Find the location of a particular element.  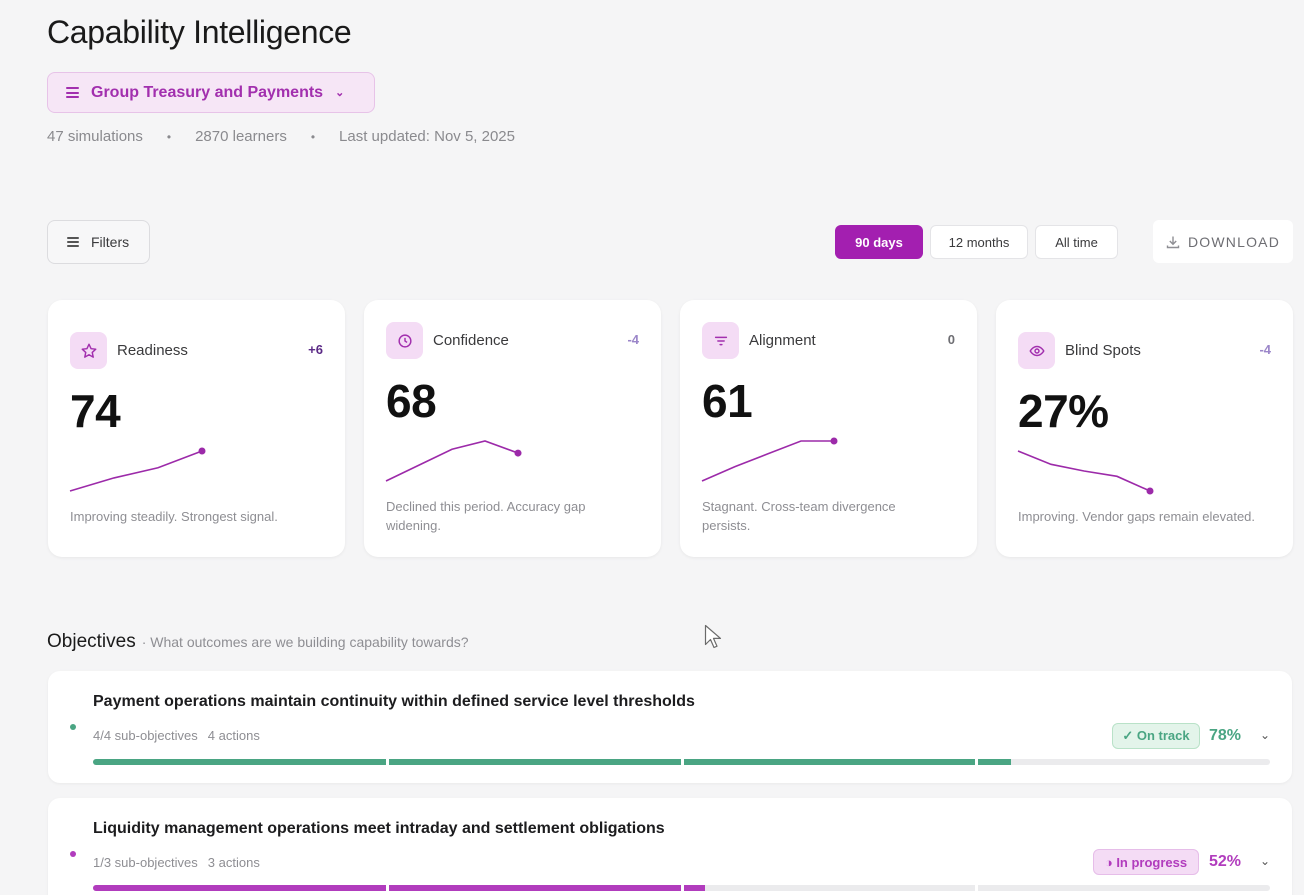

metric-label: Blind Spots is located at coordinates (1103, 350).